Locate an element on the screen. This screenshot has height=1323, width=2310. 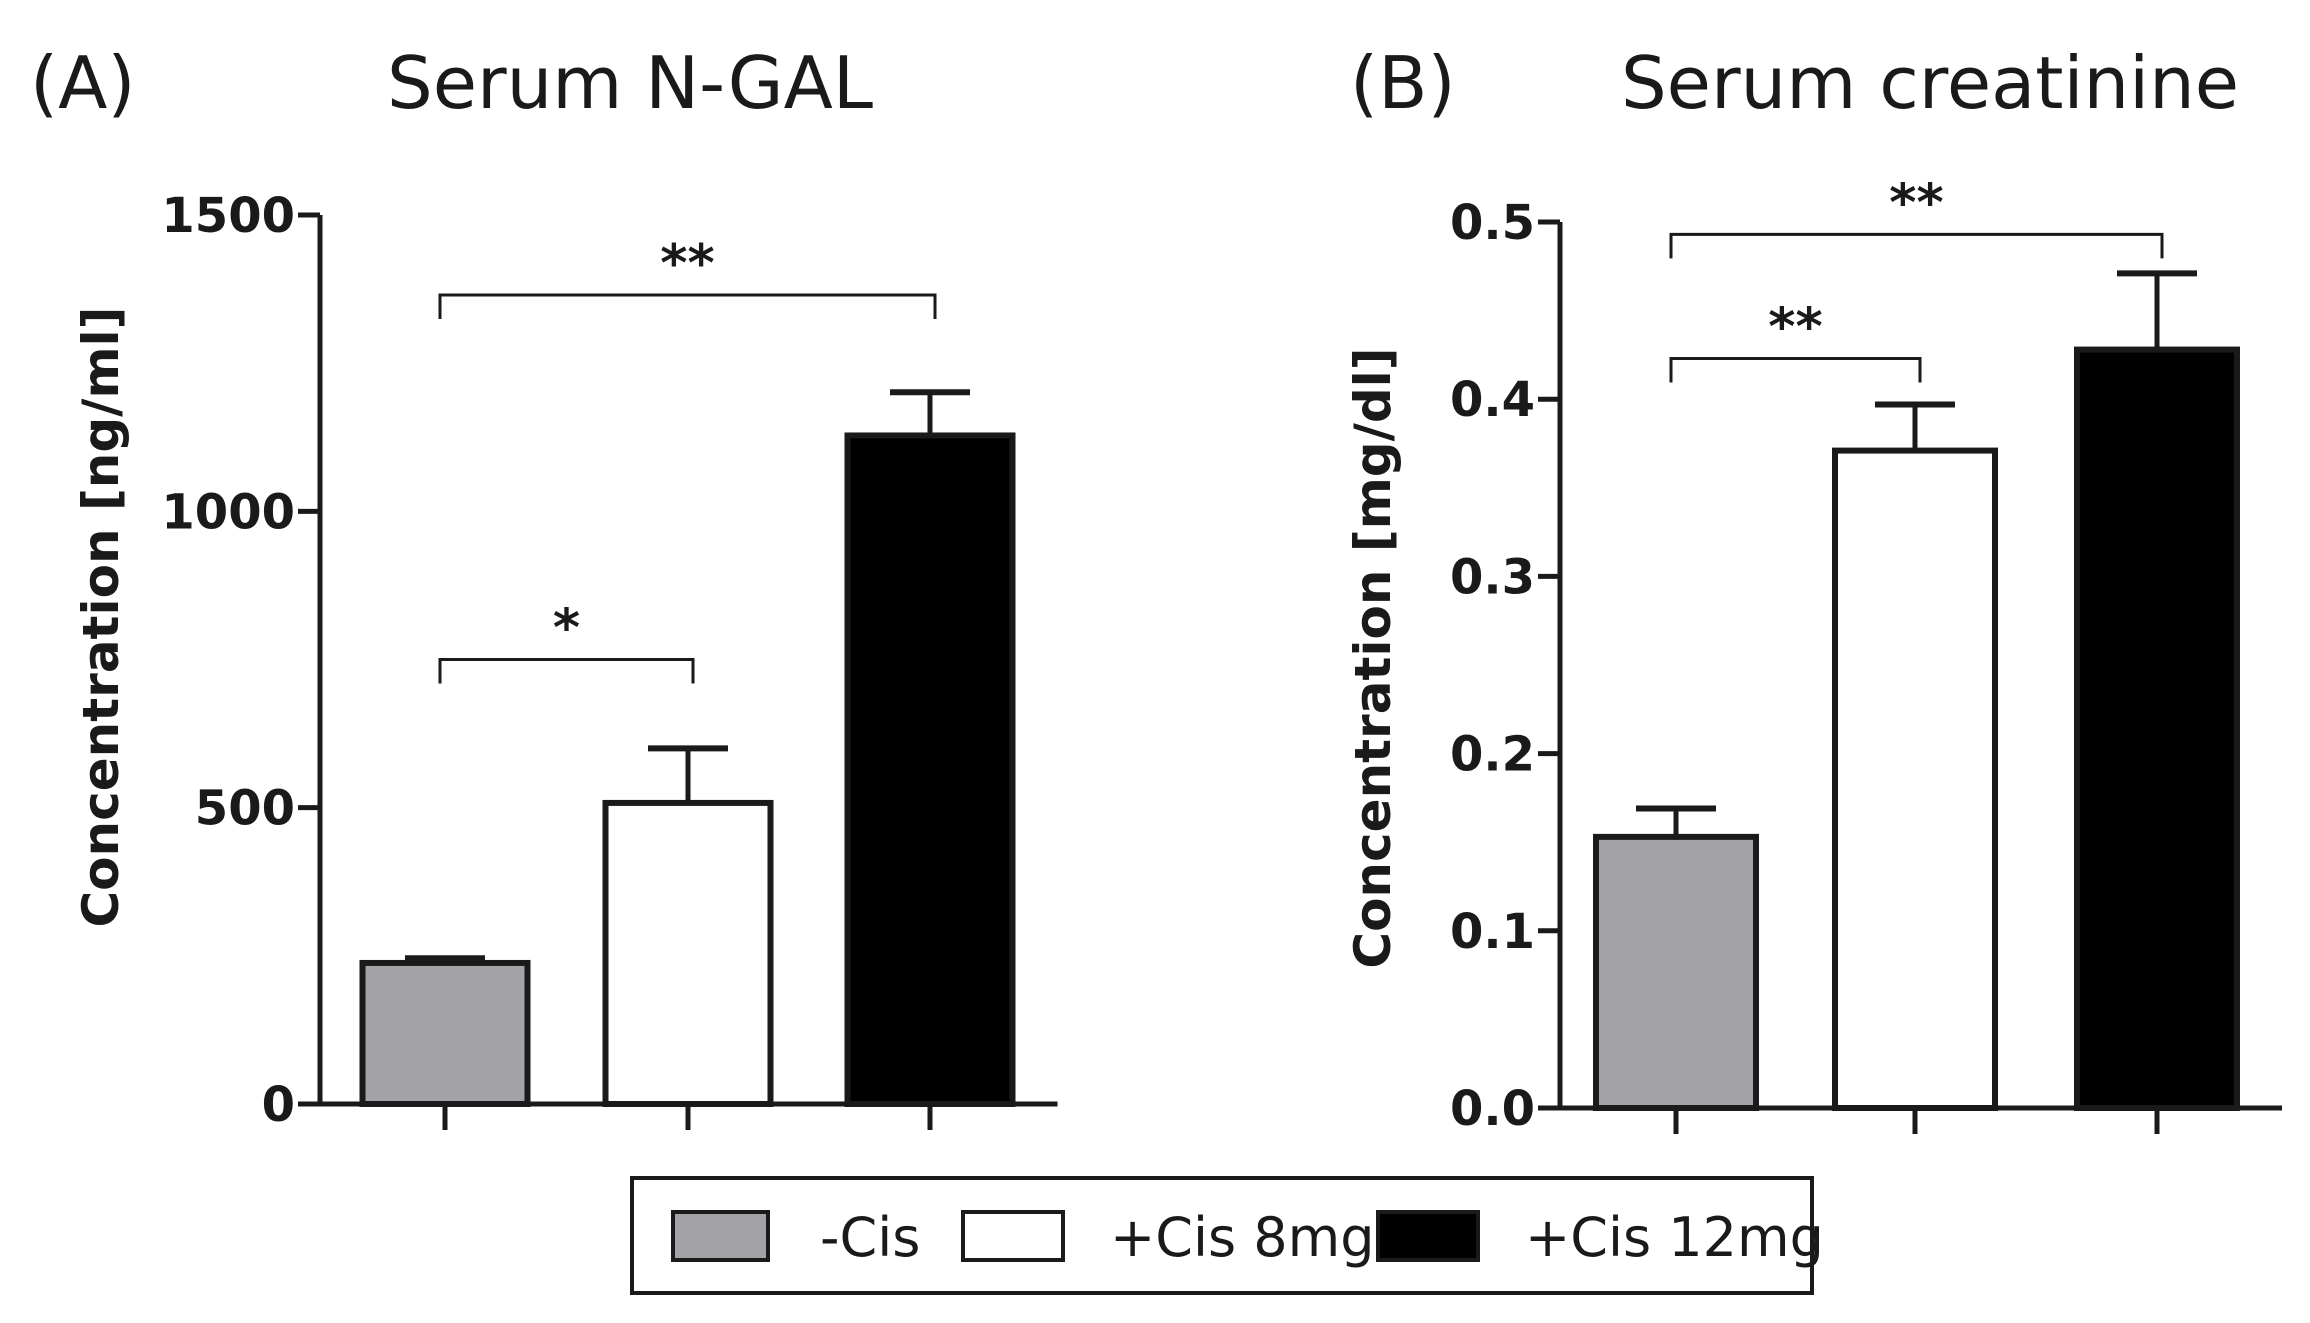
panel-b-ylabel: Concentration [mg/dl] is located at coordinates (1373, 657).